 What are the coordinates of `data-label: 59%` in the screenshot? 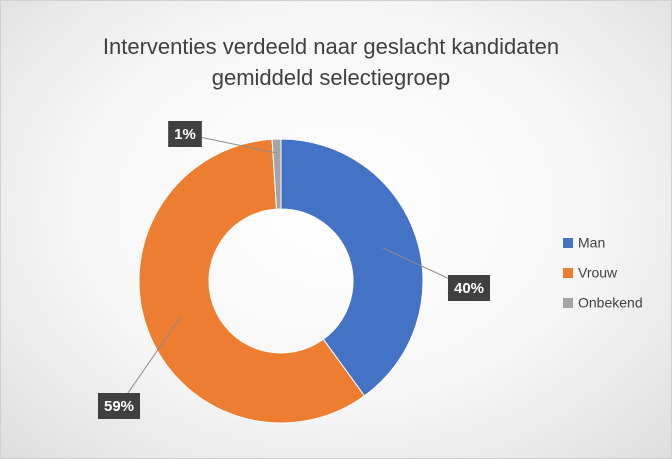 It's located at (119, 406).